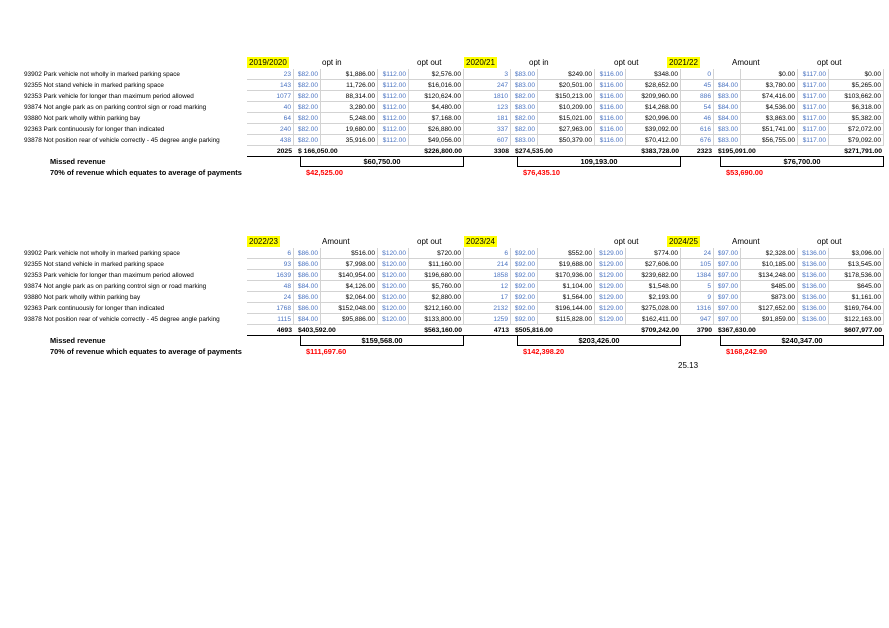 The width and height of the screenshot is (889, 628). Describe the element at coordinates (856, 264) in the screenshot. I see `opt-out-cell: $13,545.00` at that location.